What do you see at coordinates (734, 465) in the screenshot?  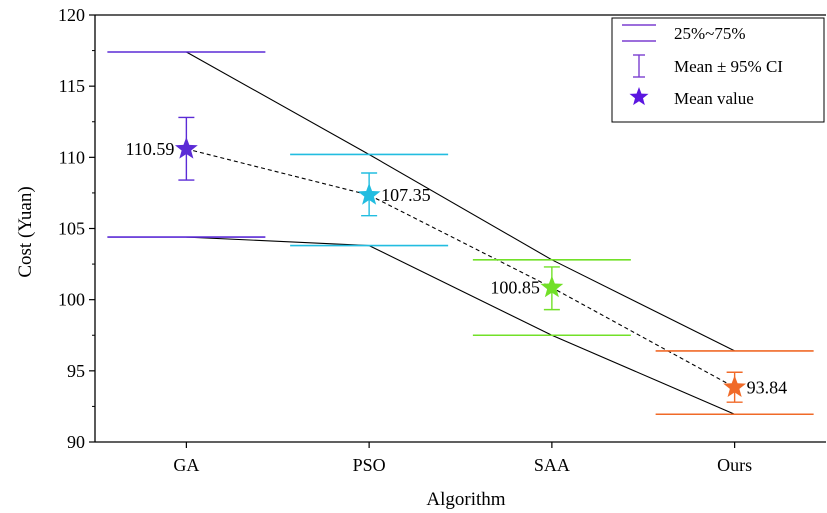 I see `x-tick-label: Ours` at bounding box center [734, 465].